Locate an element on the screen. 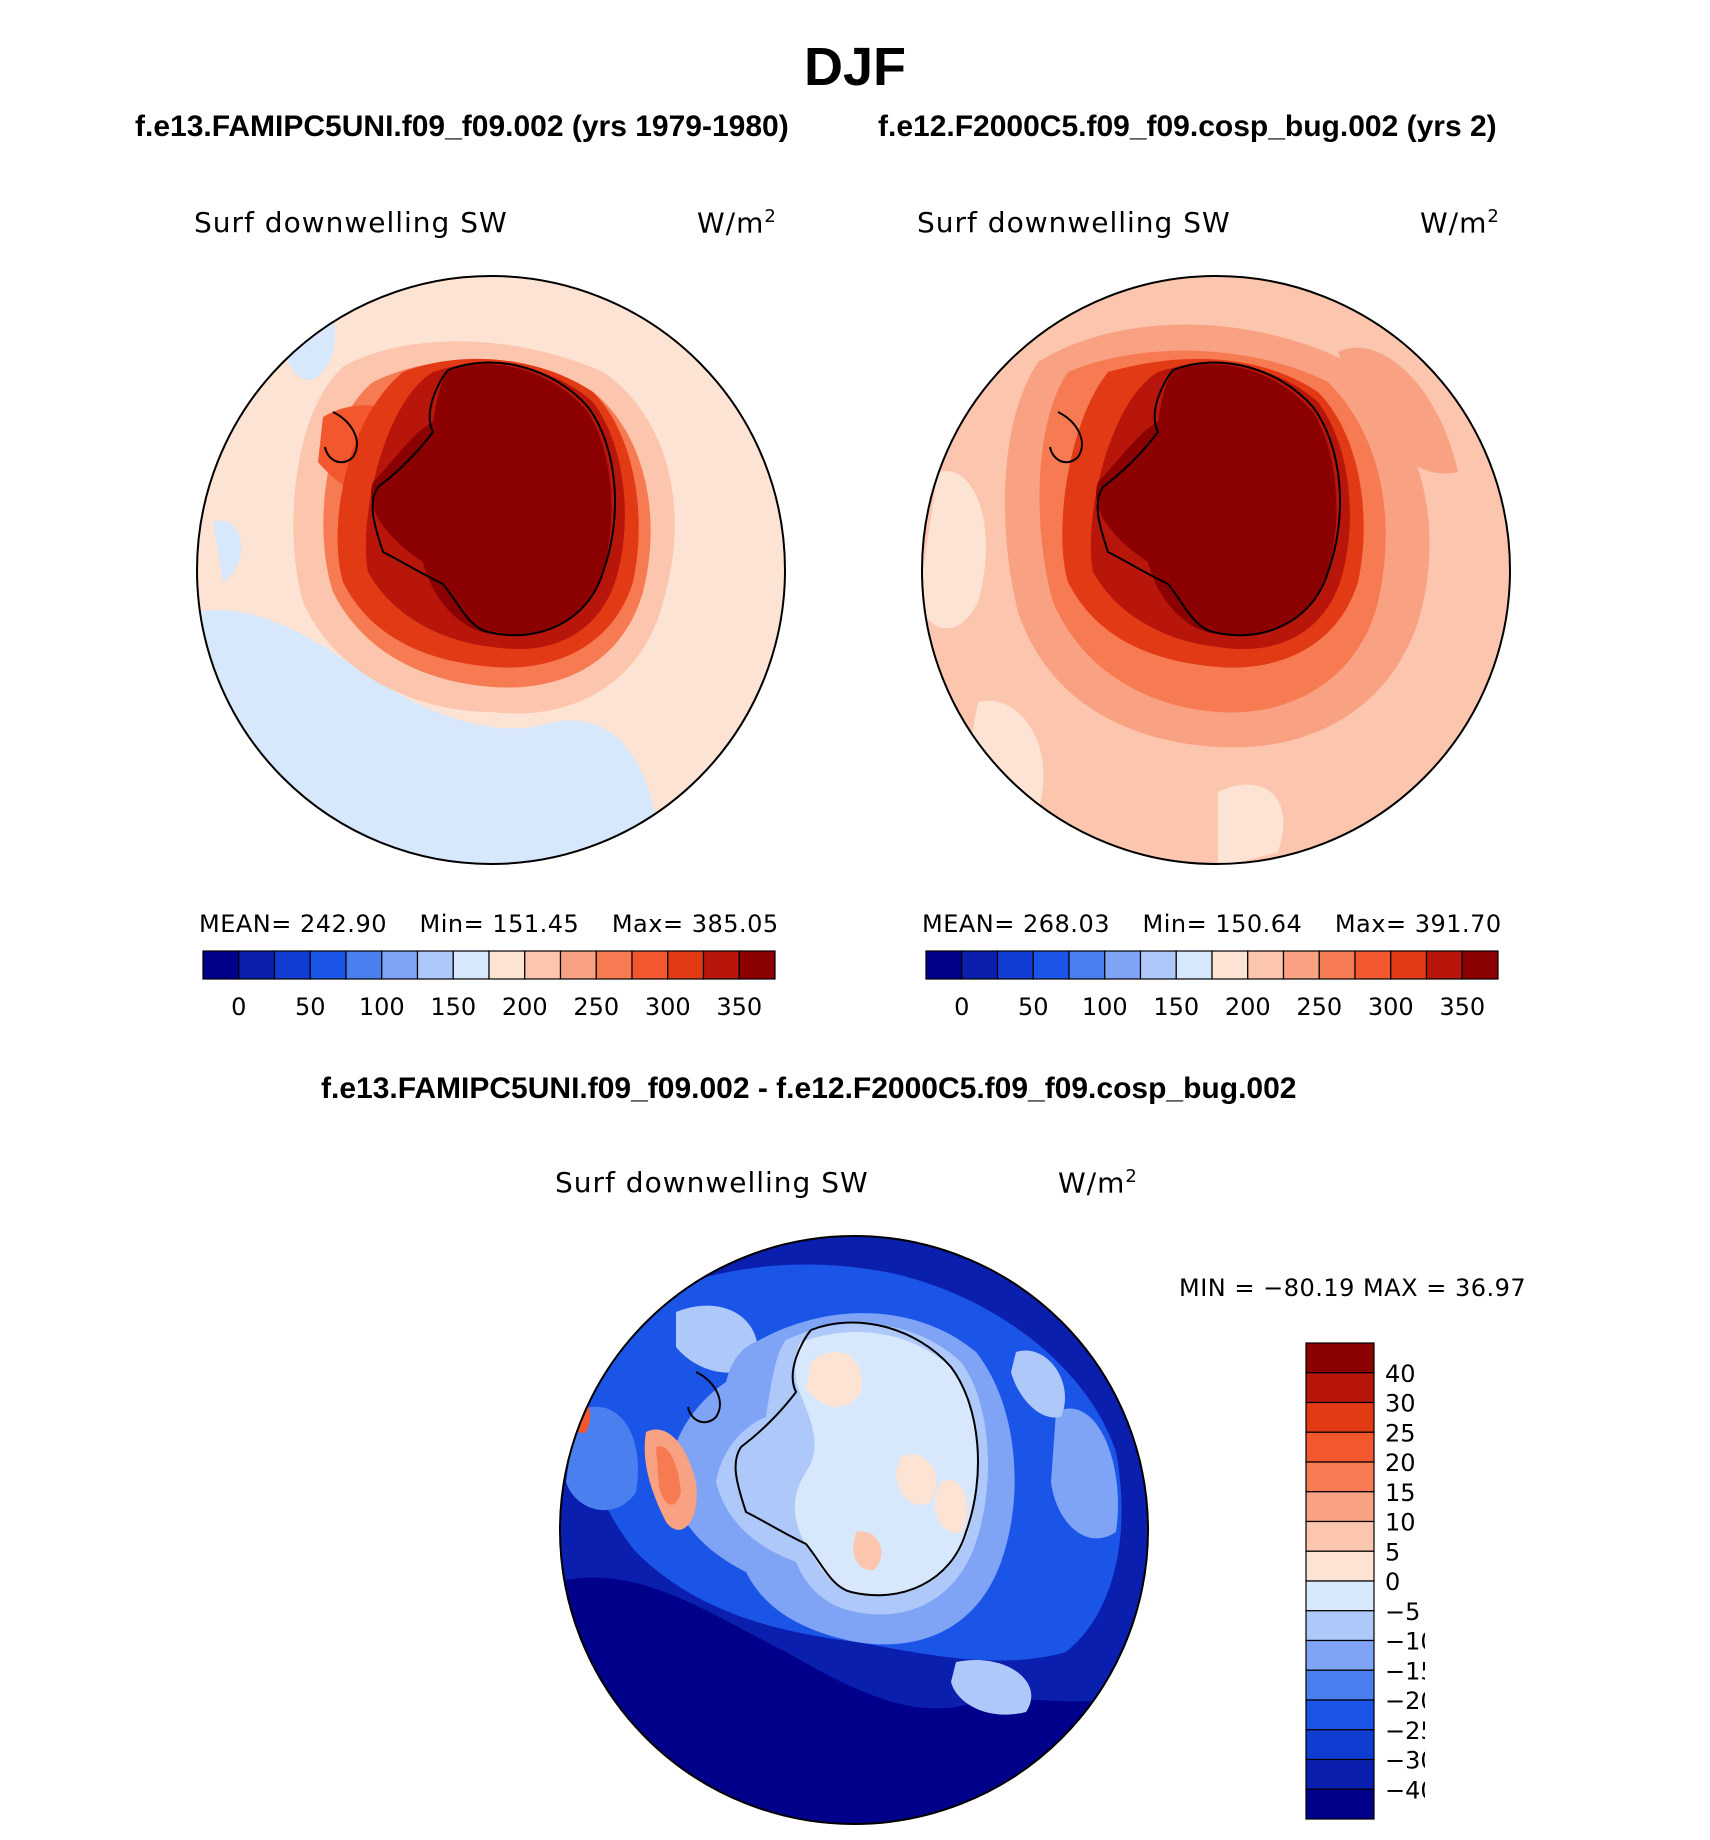 Image resolution: width=1710 pixels, height=1840 pixels. panel-2-units: W/m2 is located at coordinates (1460, 223).